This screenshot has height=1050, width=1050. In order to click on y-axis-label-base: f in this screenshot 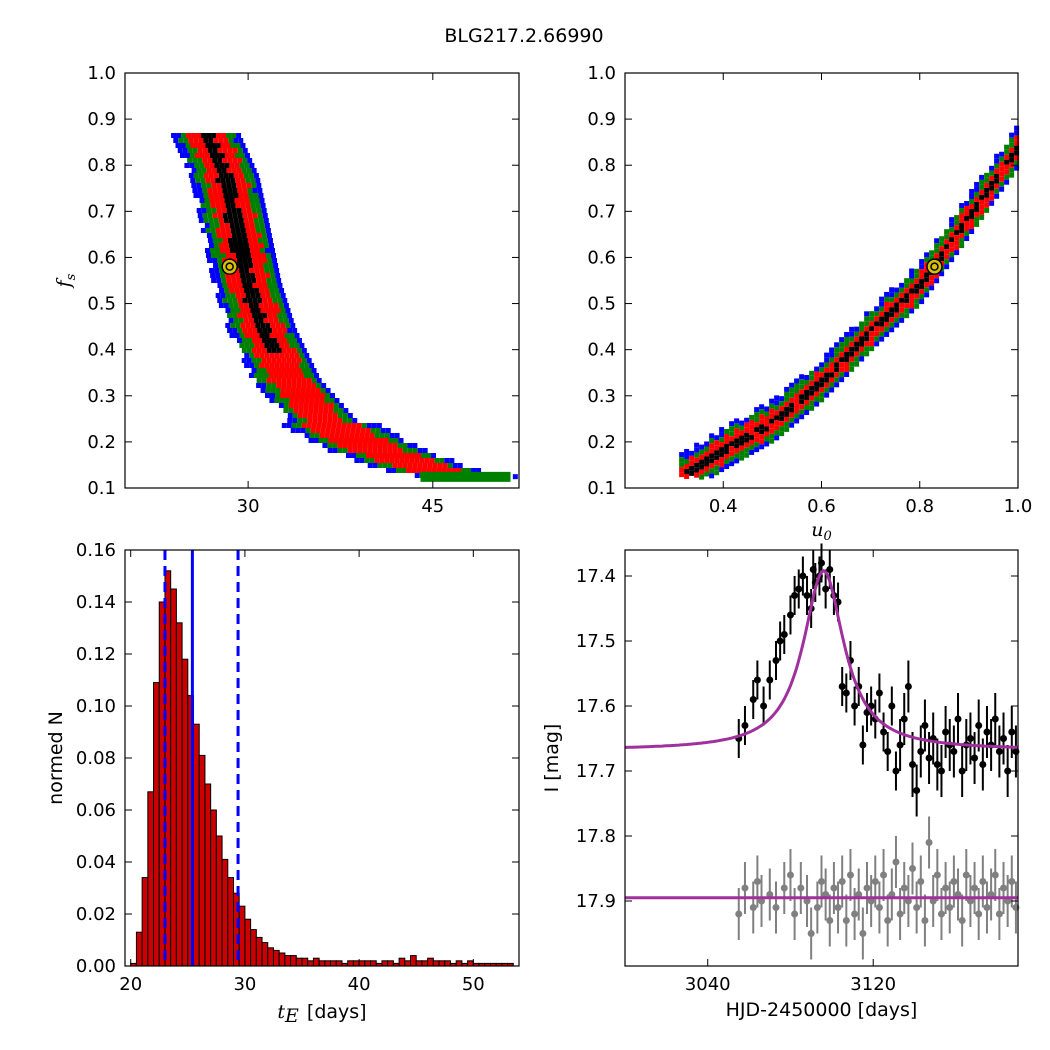, I will do `click(64, 283)`.